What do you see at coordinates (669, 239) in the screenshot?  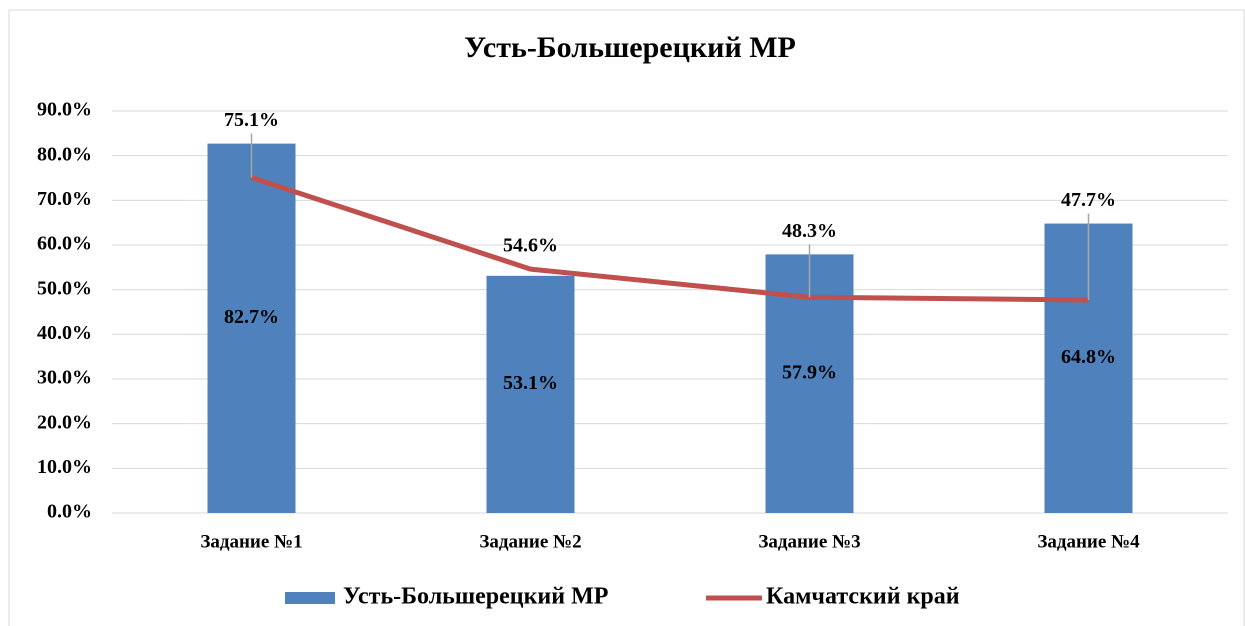 I see `line` at bounding box center [669, 239].